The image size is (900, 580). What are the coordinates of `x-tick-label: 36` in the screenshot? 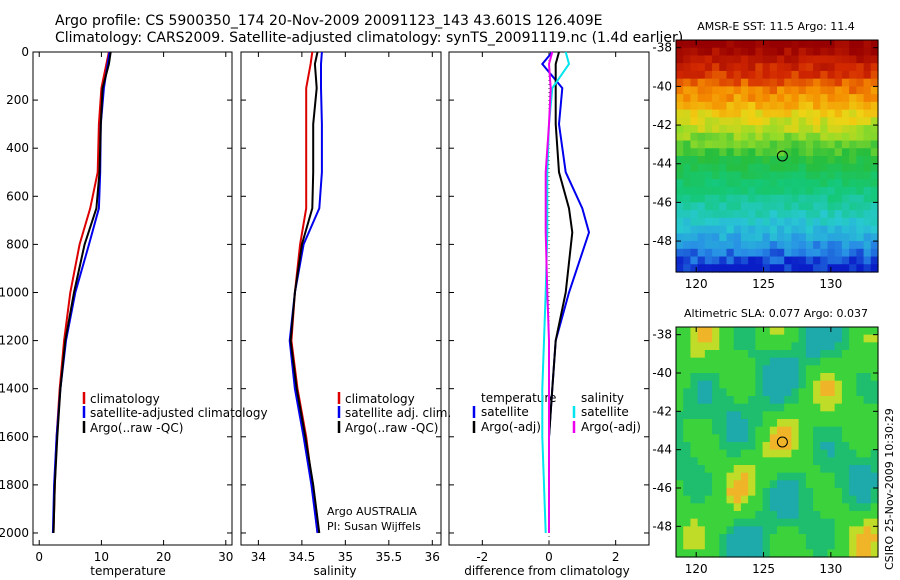 It's located at (432, 557).